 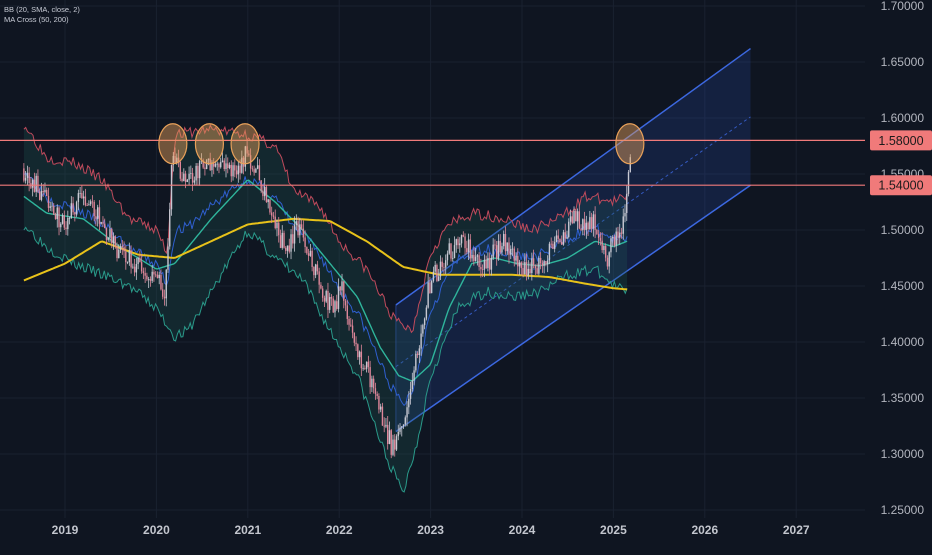 I want to click on ma-cross-legend-label: MA Cross (50, 200), so click(x=36, y=19).